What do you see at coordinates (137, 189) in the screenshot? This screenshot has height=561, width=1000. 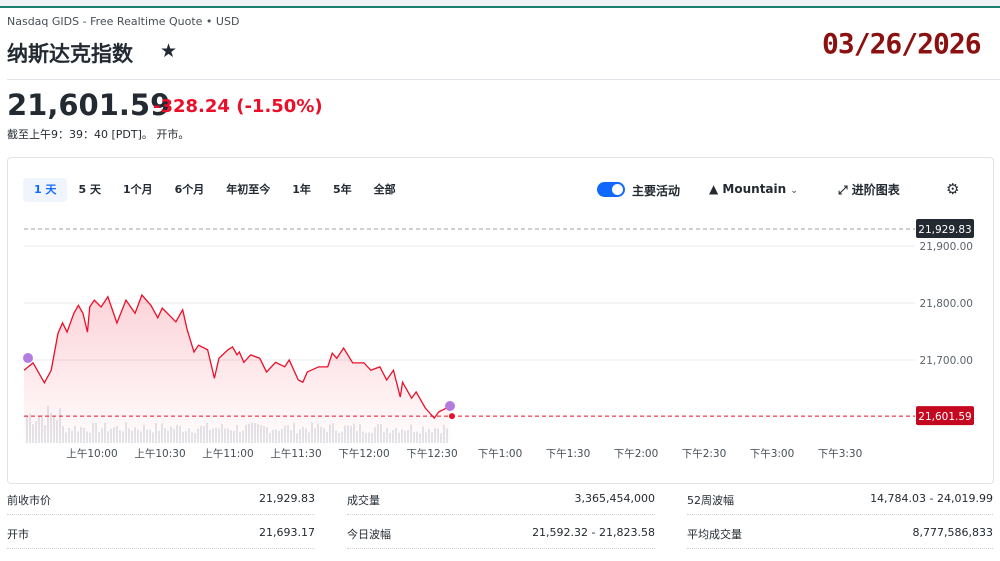 I see `tab-range-2: 1个月` at bounding box center [137, 189].